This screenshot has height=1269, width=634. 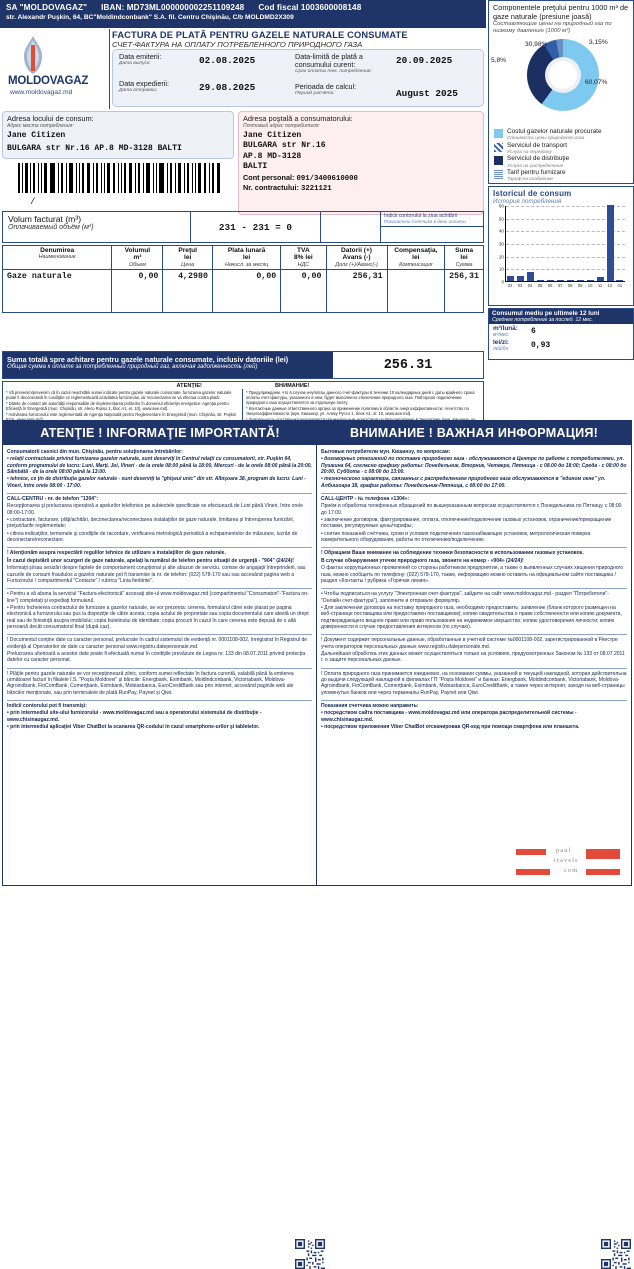 What do you see at coordinates (356, 257) in the screenshot?
I see `th-datorii: Datorii (+) Avans (-) Долг (+)/Аванс(-)` at bounding box center [356, 257].